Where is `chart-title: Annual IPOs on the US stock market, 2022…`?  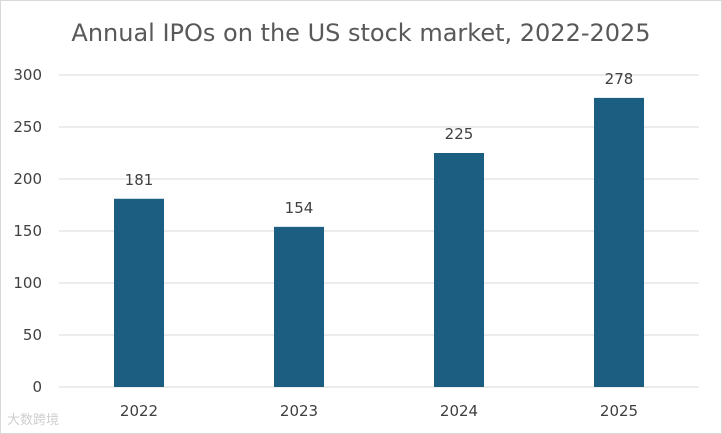
chart-title: Annual IPOs on the US stock market, 2022… is located at coordinates (361, 33).